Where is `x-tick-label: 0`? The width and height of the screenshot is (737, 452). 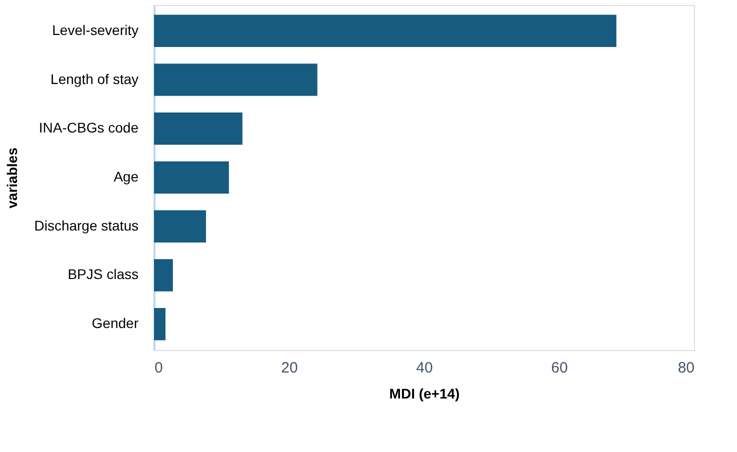 x-tick-label: 0 is located at coordinates (158, 368).